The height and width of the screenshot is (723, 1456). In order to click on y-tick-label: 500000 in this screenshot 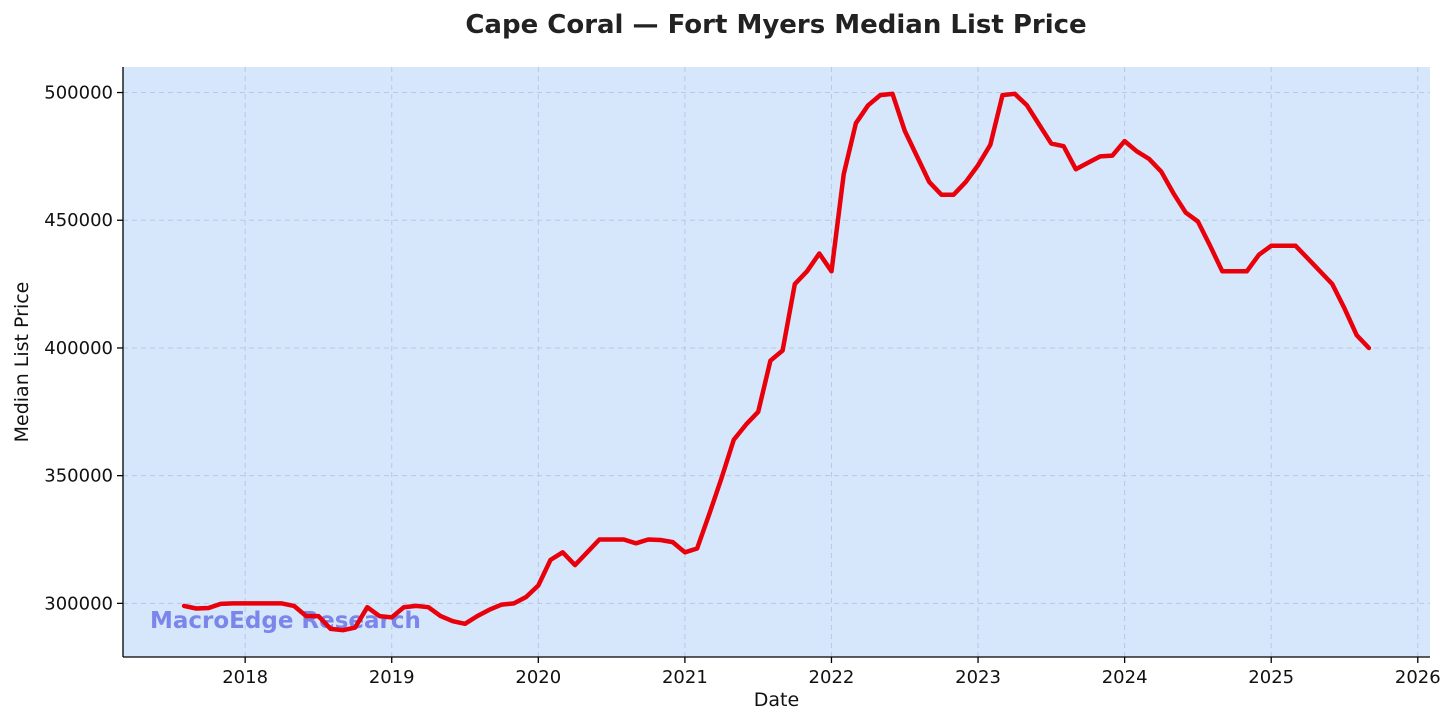, I will do `click(78, 93)`.